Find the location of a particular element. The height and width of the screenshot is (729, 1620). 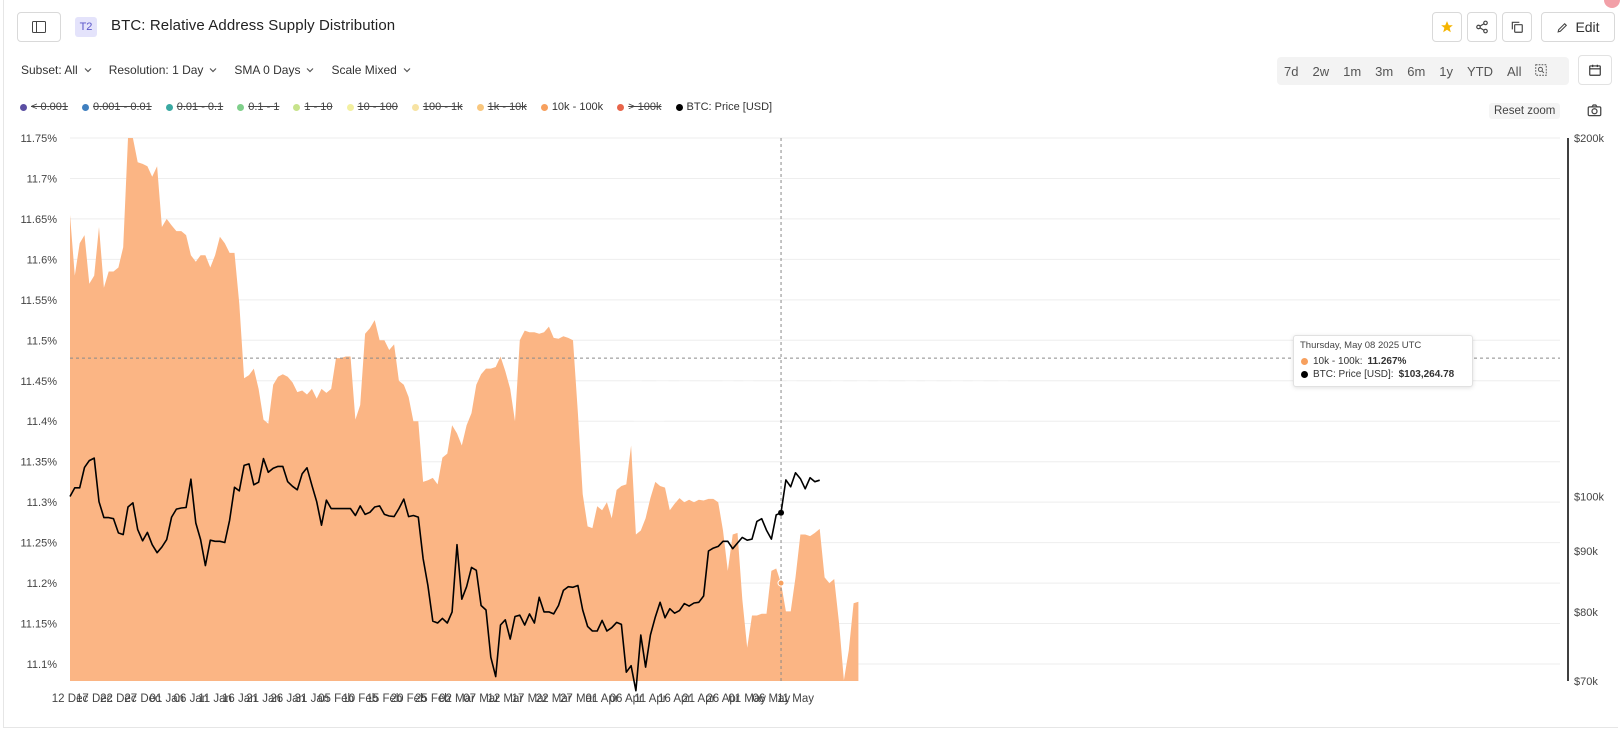

range-all: All is located at coordinates (1514, 71).